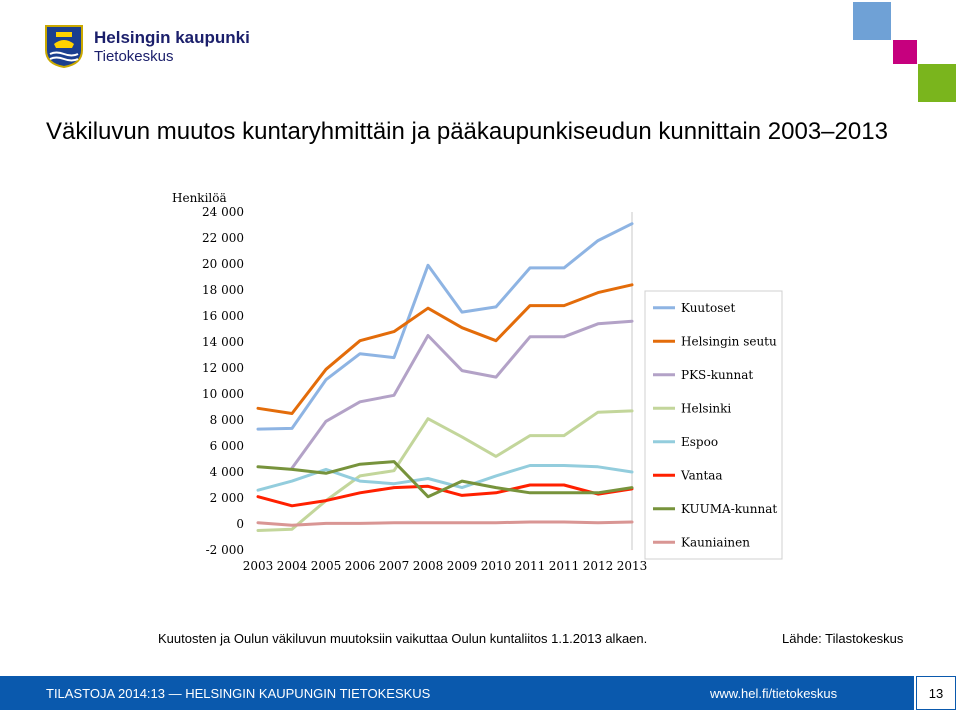 The height and width of the screenshot is (716, 960). Describe the element at coordinates (937, 83) in the screenshot. I see `decor-square-green` at that location.